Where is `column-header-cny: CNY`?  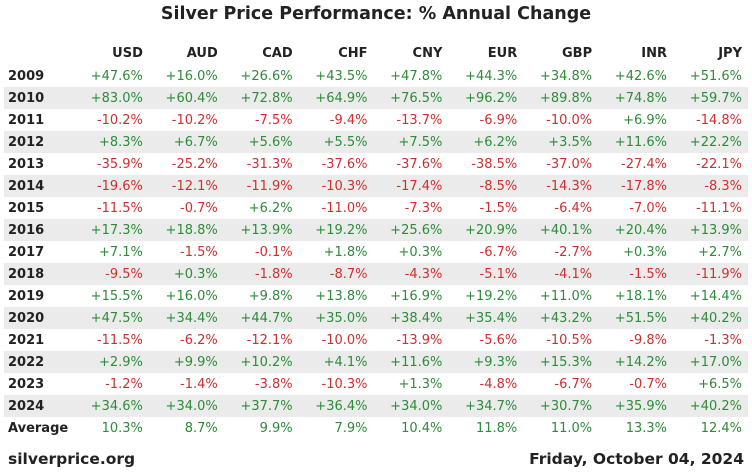 column-header-cny: CNY is located at coordinates (427, 53).